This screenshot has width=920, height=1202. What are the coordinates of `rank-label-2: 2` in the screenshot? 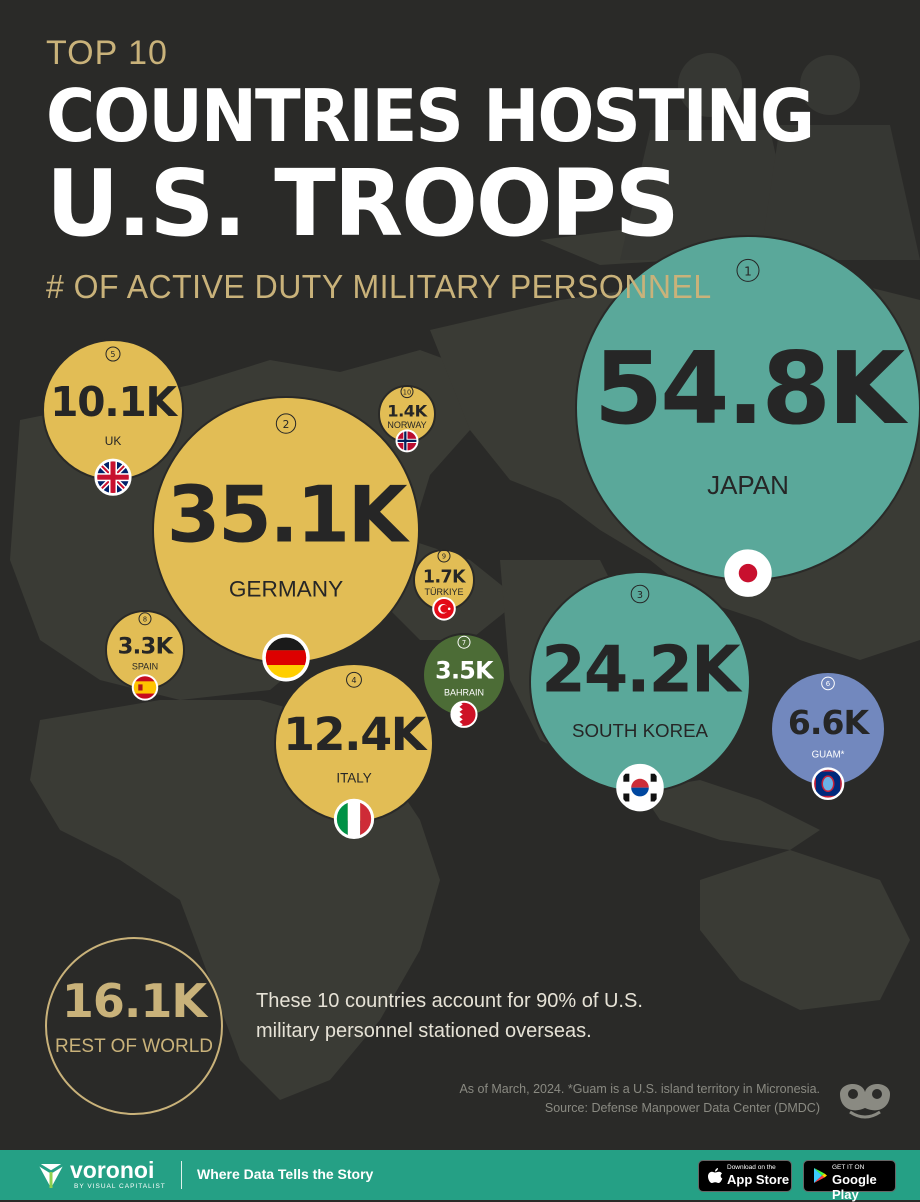 It's located at (286, 424).